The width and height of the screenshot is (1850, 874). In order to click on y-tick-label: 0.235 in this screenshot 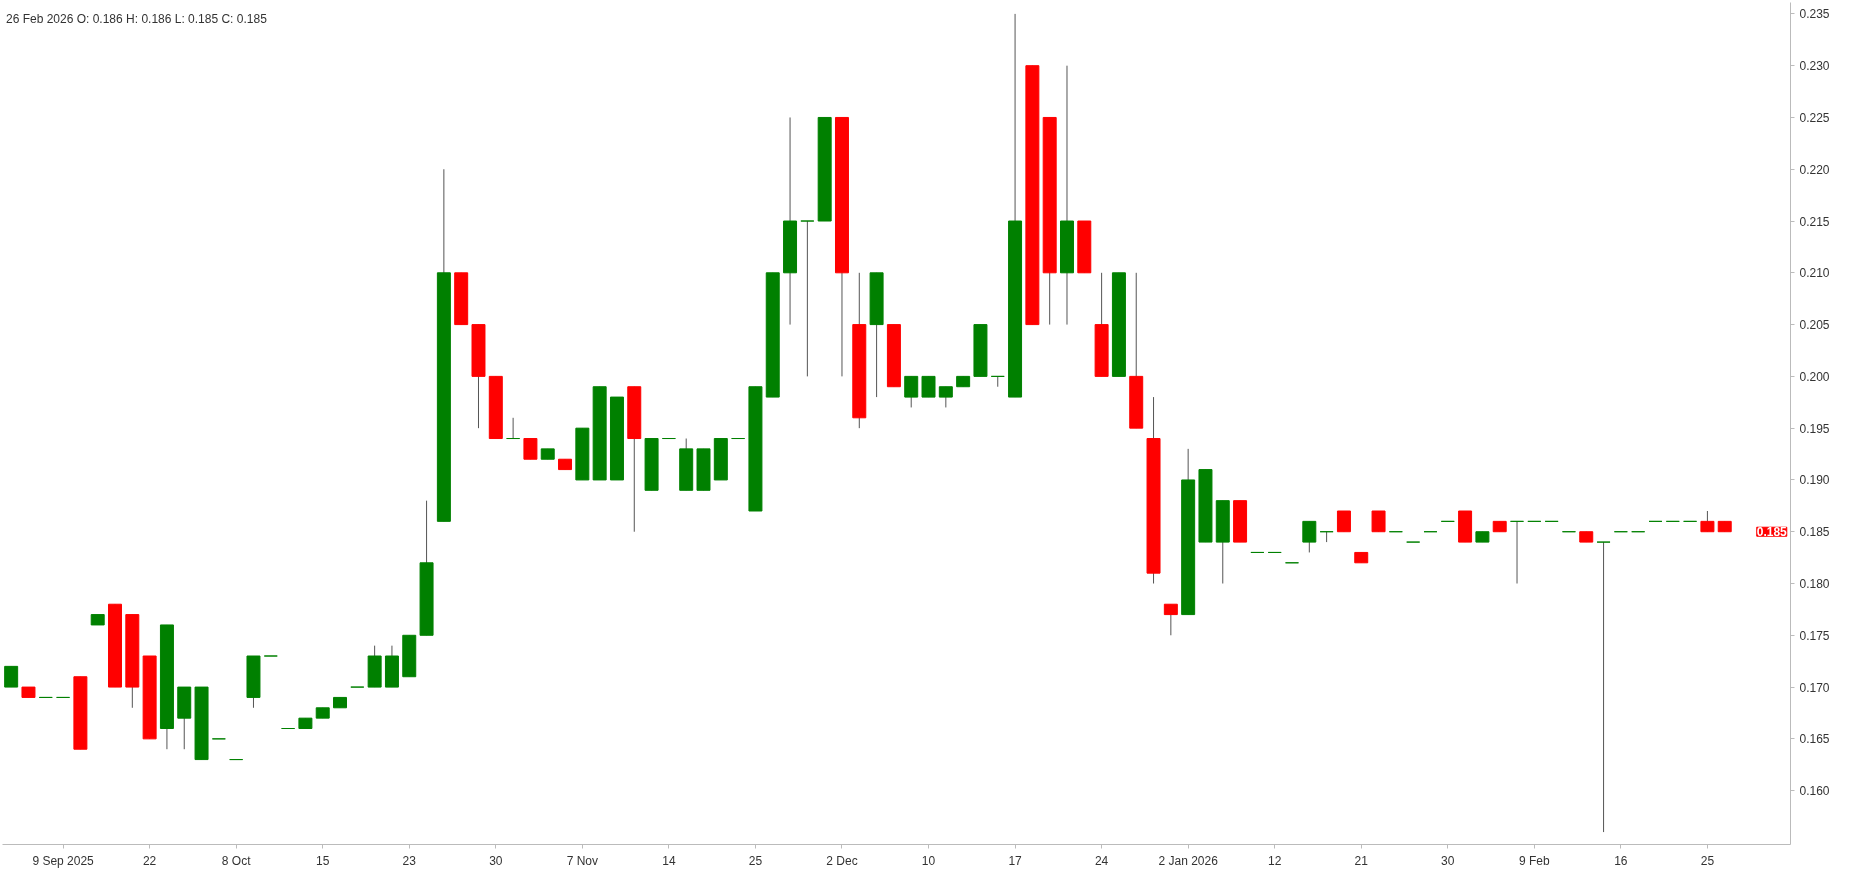, I will do `click(1814, 14)`.